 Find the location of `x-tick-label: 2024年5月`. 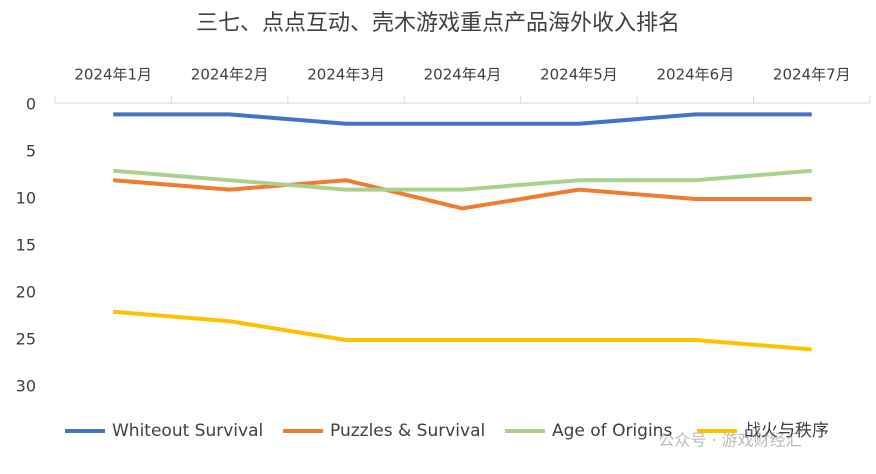

x-tick-label: 2024年5月 is located at coordinates (579, 75).